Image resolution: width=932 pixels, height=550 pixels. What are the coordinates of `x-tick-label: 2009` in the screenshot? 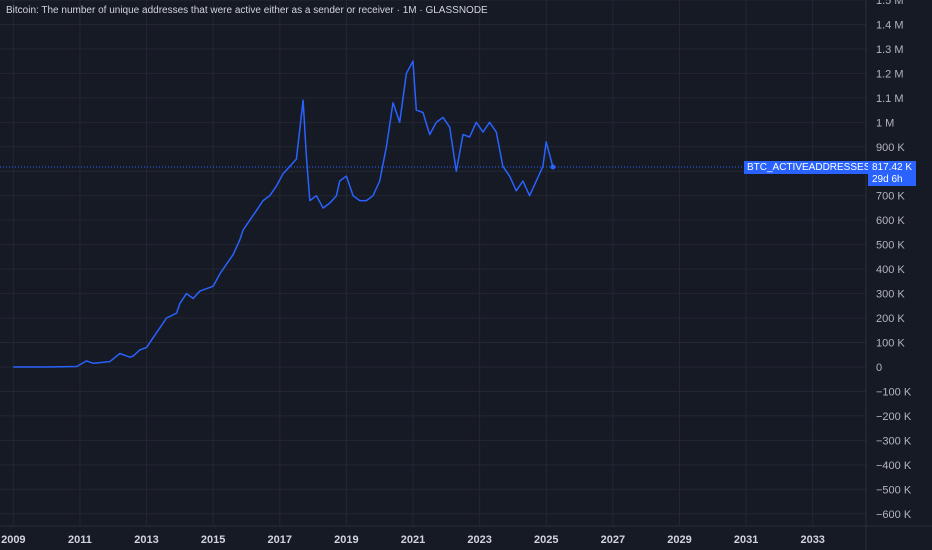 It's located at (13, 540).